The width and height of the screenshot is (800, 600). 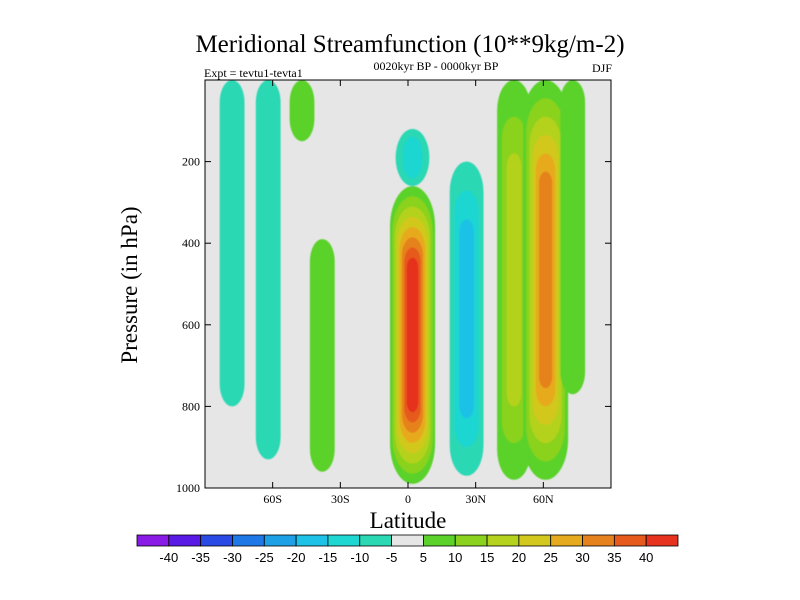 What do you see at coordinates (602, 68) in the screenshot?
I see `season-label: DJF` at bounding box center [602, 68].